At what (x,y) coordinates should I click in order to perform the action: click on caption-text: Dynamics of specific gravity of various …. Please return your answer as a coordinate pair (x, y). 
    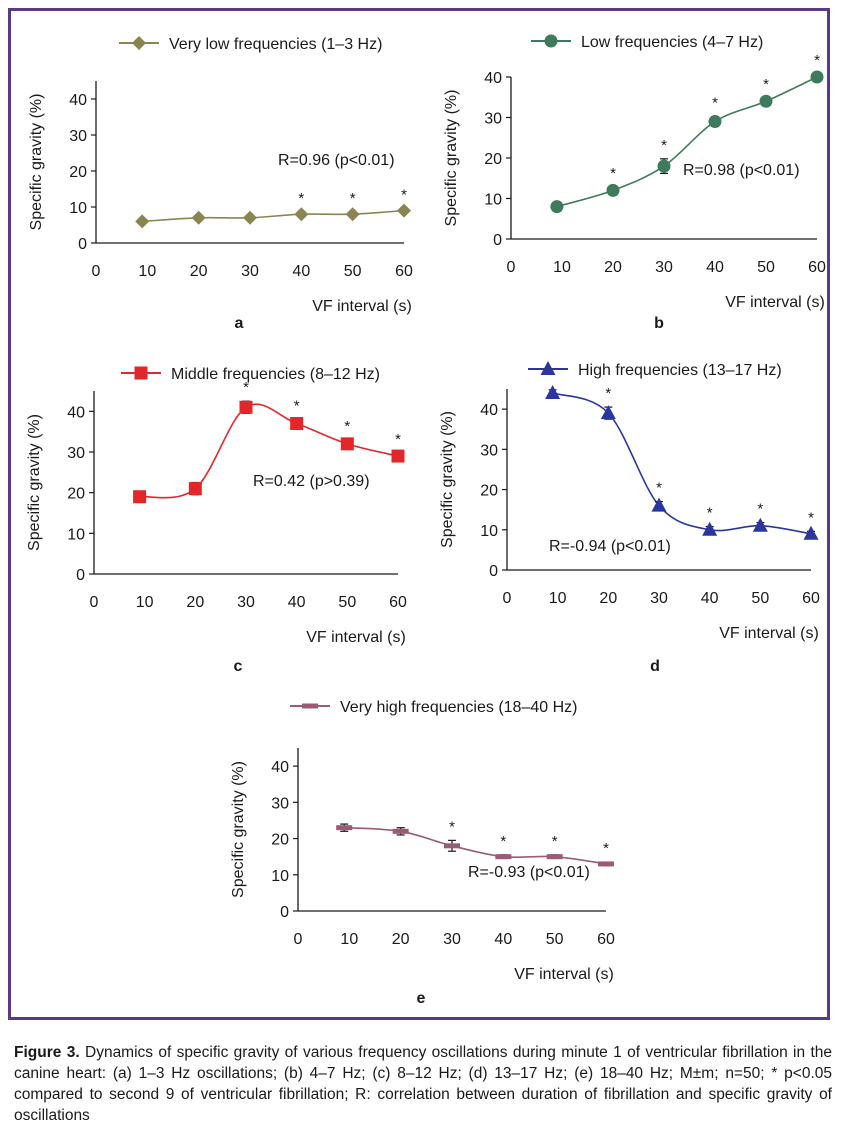
    Looking at the image, I should click on (423, 1084).